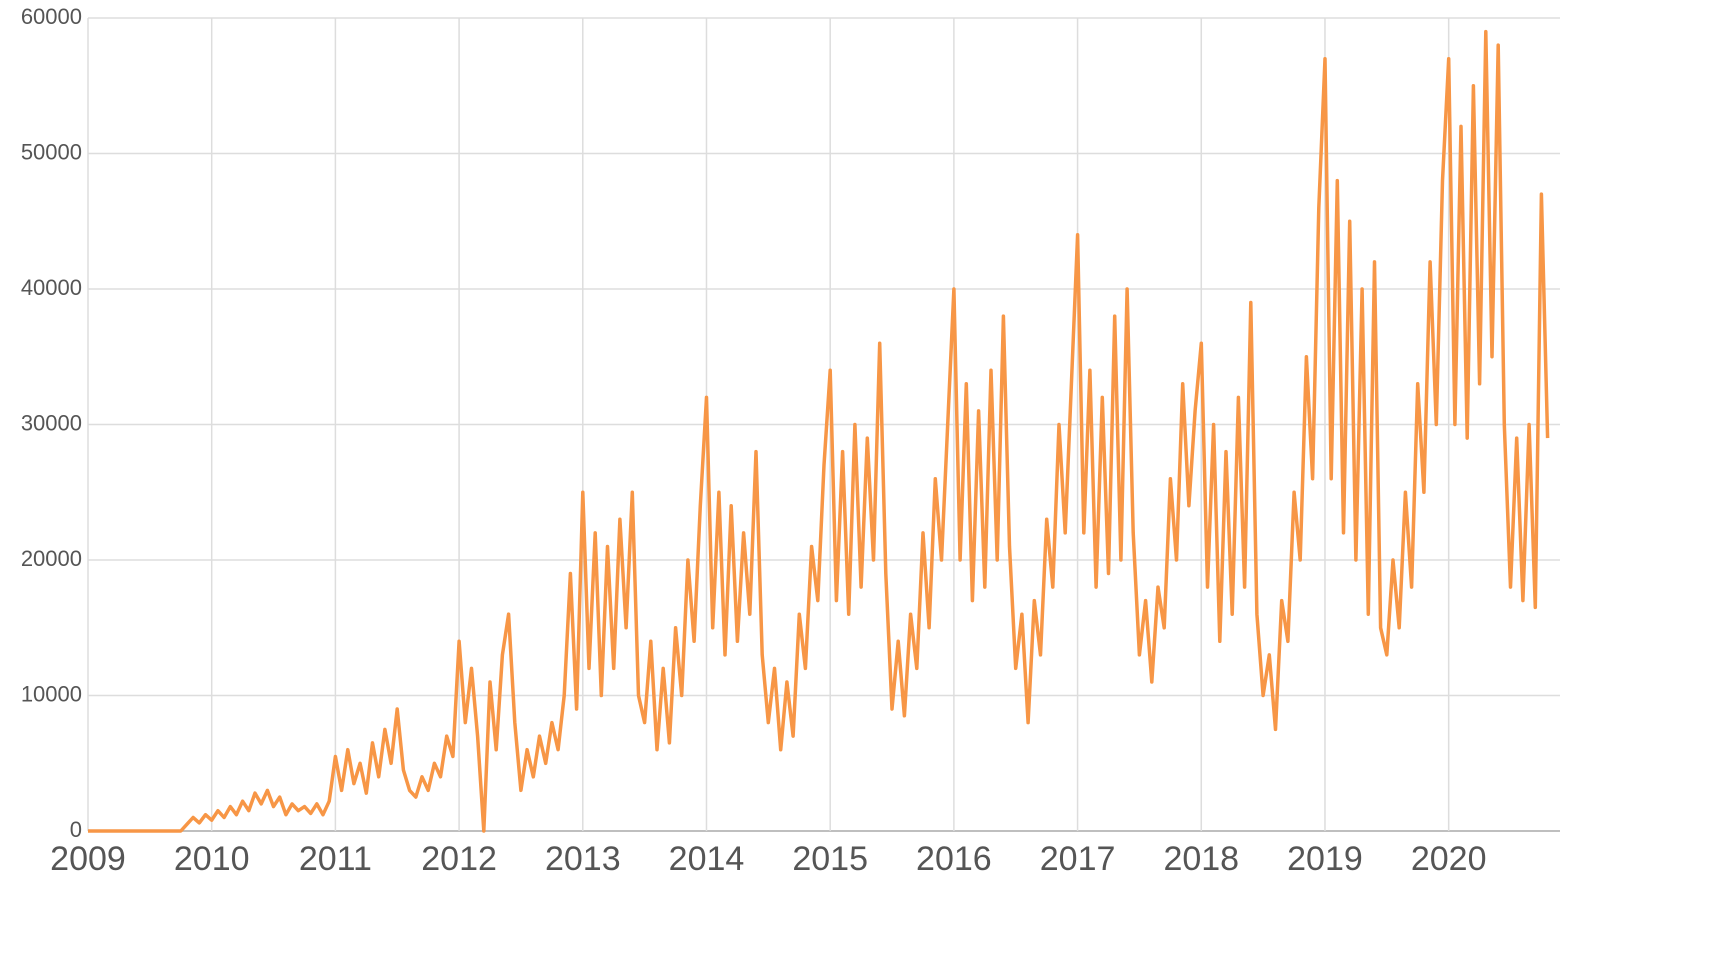  What do you see at coordinates (51, 16) in the screenshot?
I see `y-tick-label: 60000` at bounding box center [51, 16].